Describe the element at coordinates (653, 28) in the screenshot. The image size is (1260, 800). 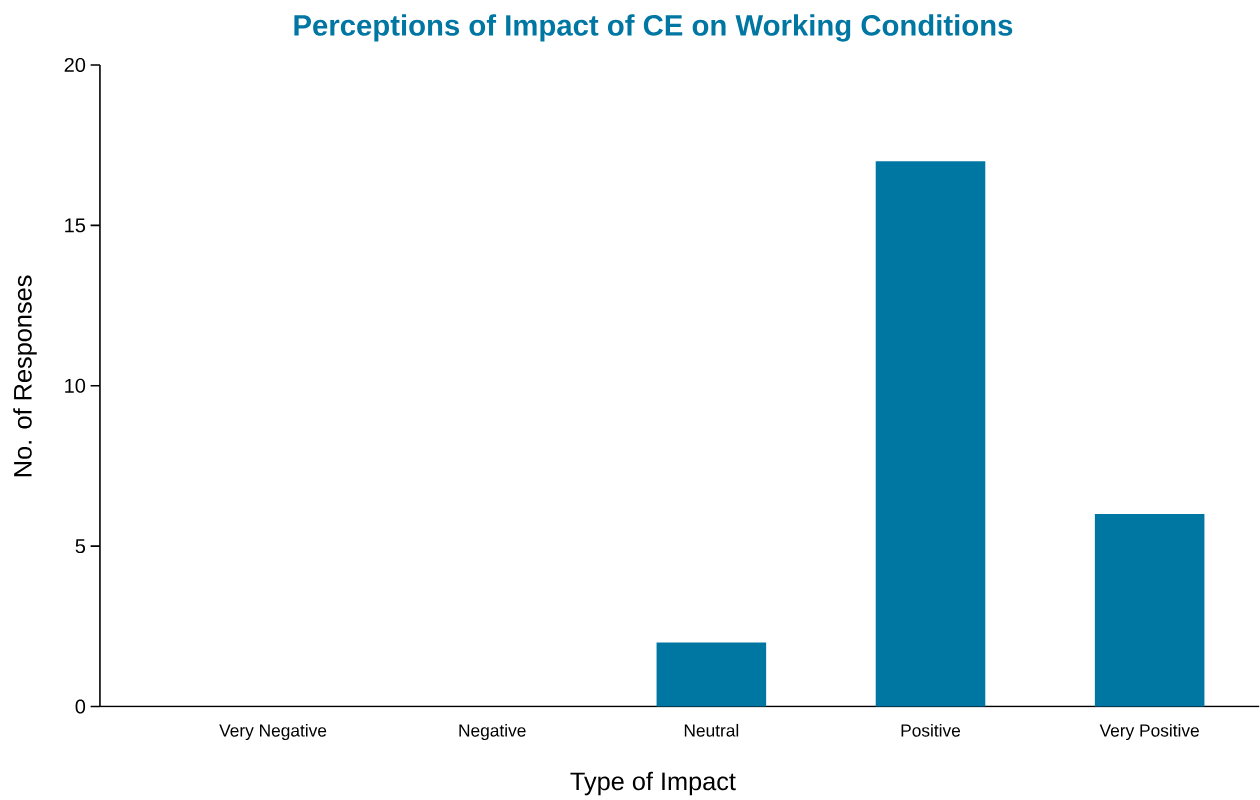
I see `chart-title: Perceptions of Impact of CE on Working Conditions` at that location.